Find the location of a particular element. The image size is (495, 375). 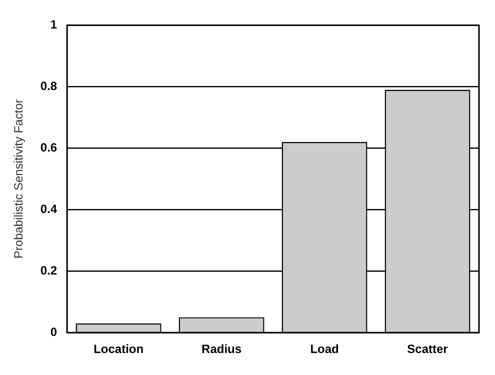

x-tick-label: Load is located at coordinates (324, 349).